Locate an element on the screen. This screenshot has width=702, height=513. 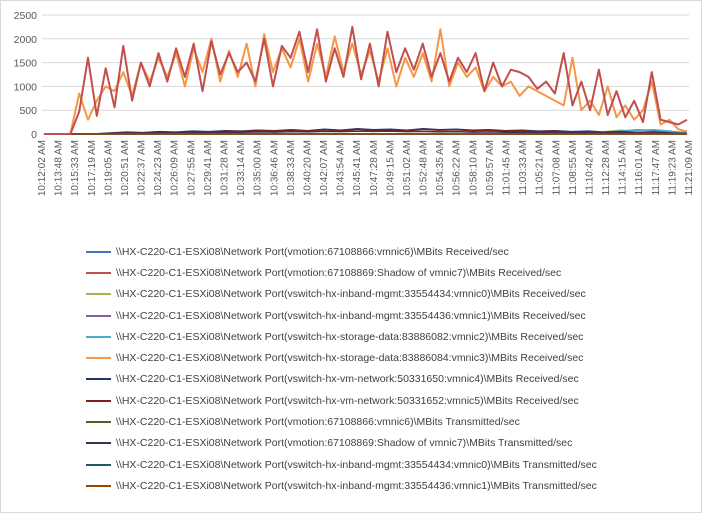
y-axis-ticks: 0 500 1000 1500 2000 2500 is located at coordinates (26, 75).